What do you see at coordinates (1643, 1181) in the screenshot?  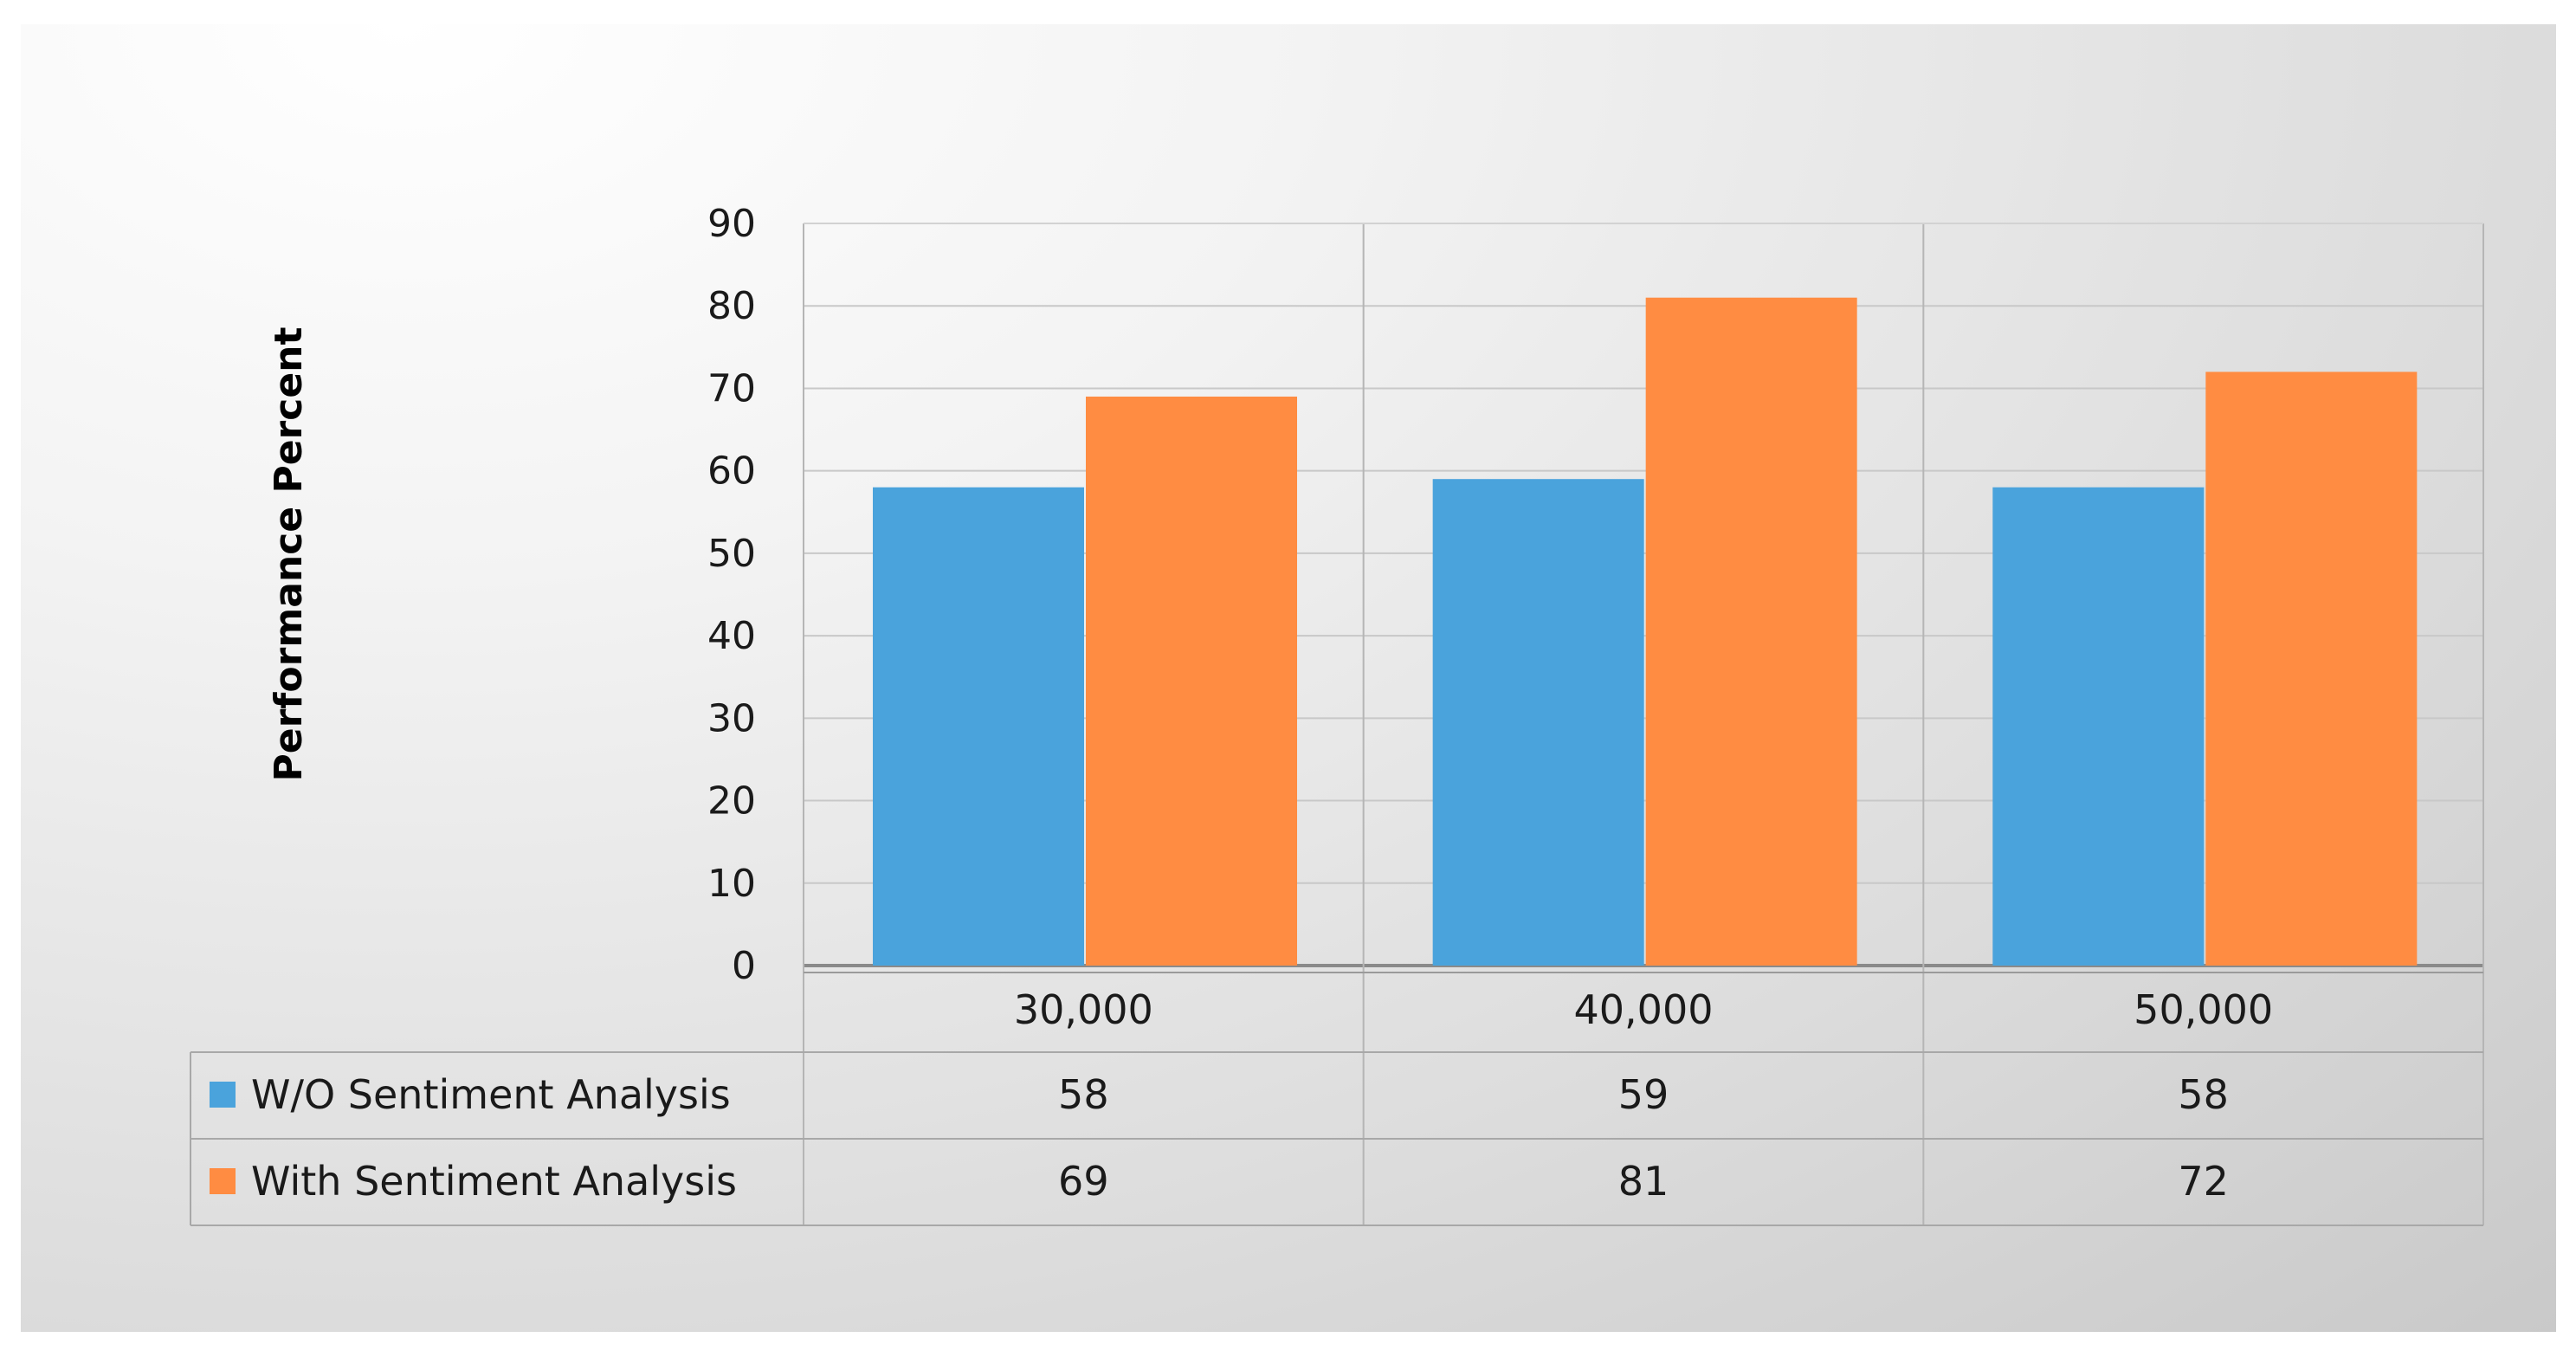 I see `data-label: 81` at bounding box center [1643, 1181].